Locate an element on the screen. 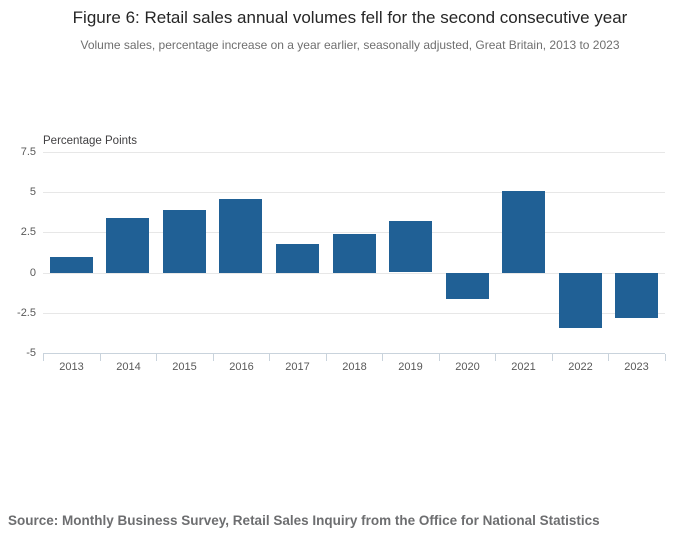 This screenshot has height=549, width=700. x-tick-label: 2017 is located at coordinates (297, 367).